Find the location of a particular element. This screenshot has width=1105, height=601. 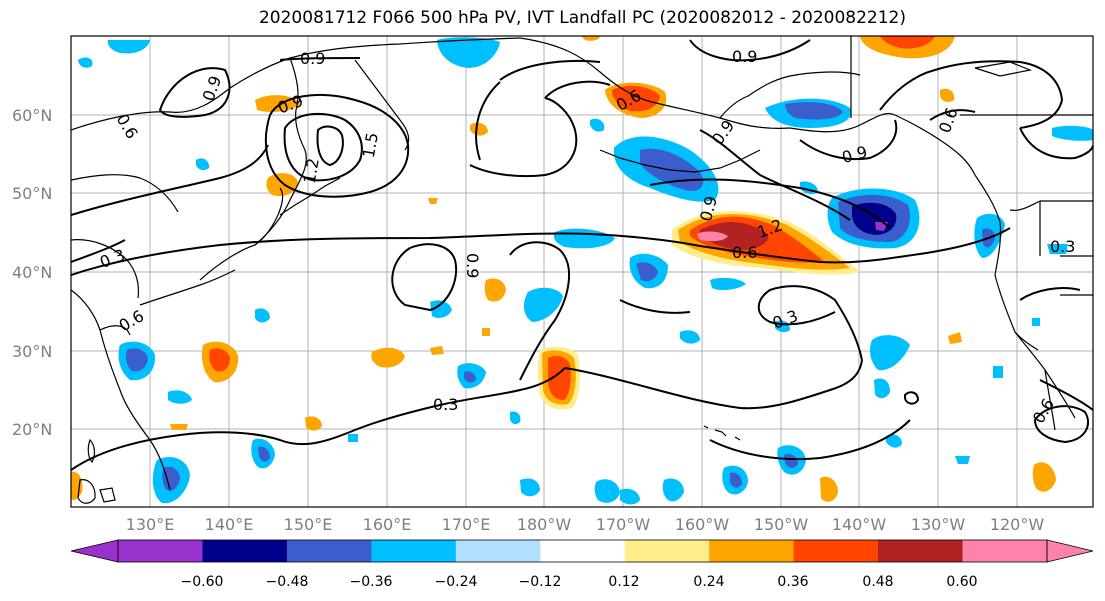

colorbar is located at coordinates (582, 551).